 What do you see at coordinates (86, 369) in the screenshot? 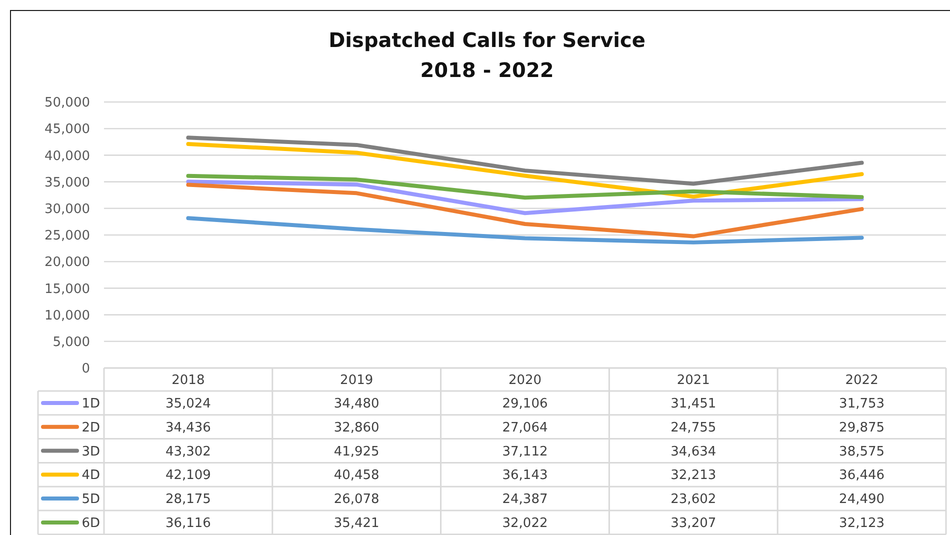
I see `y-tick-label: 0` at bounding box center [86, 369].